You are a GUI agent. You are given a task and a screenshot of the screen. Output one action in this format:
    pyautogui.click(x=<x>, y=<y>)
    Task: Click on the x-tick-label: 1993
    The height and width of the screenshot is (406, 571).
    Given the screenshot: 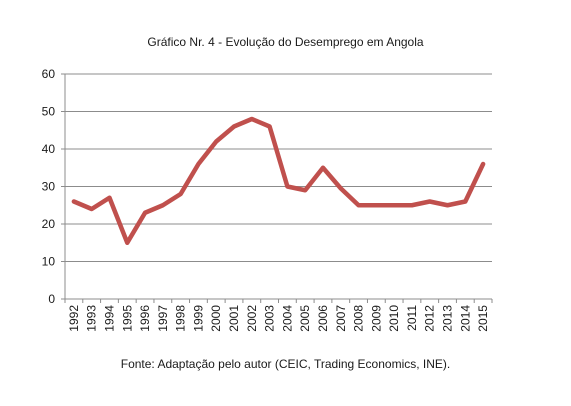 What is the action you would take?
    pyautogui.click(x=92, y=318)
    